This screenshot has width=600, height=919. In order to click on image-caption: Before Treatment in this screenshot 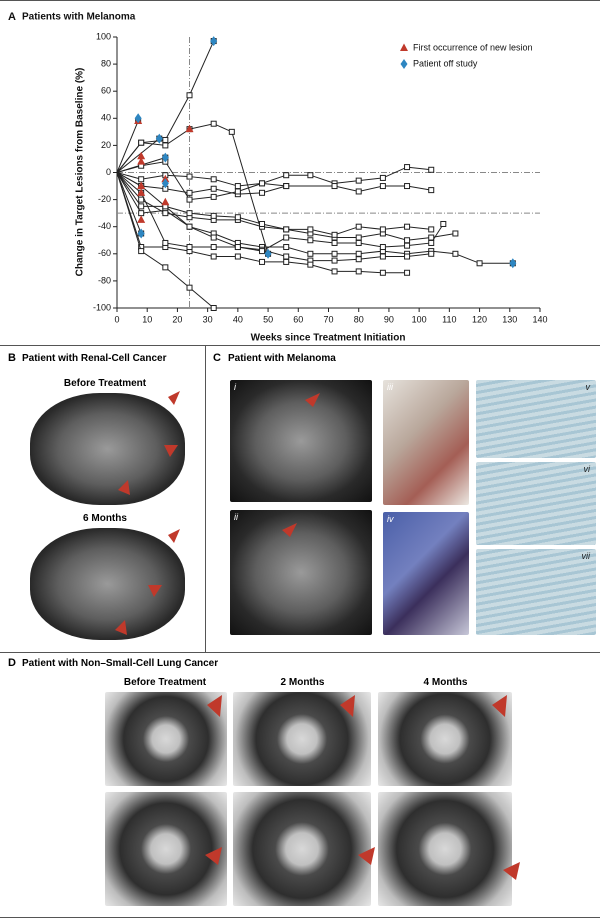, I will do `click(105, 383)`.